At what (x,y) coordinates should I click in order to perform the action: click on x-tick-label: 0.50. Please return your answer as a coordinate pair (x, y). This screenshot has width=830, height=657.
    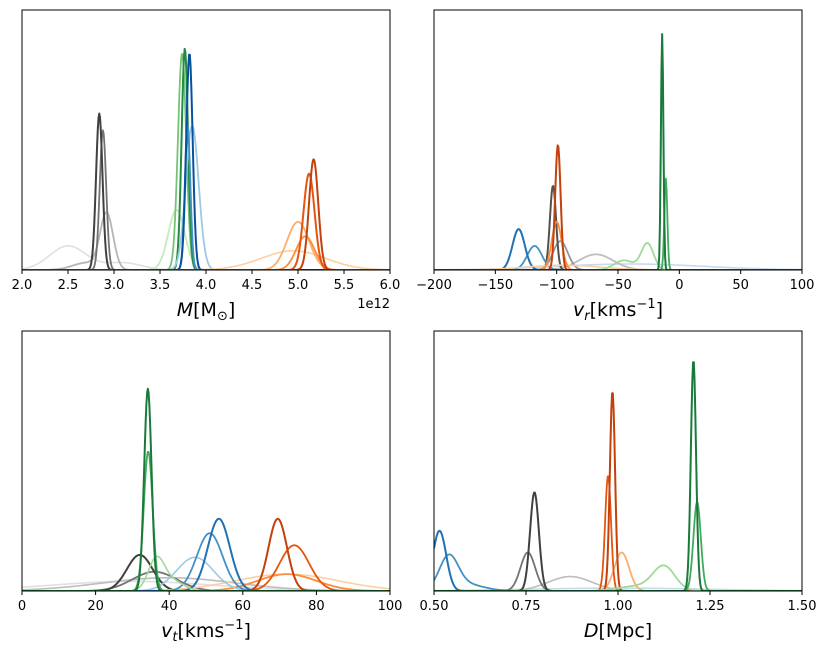
    Looking at the image, I should click on (434, 606).